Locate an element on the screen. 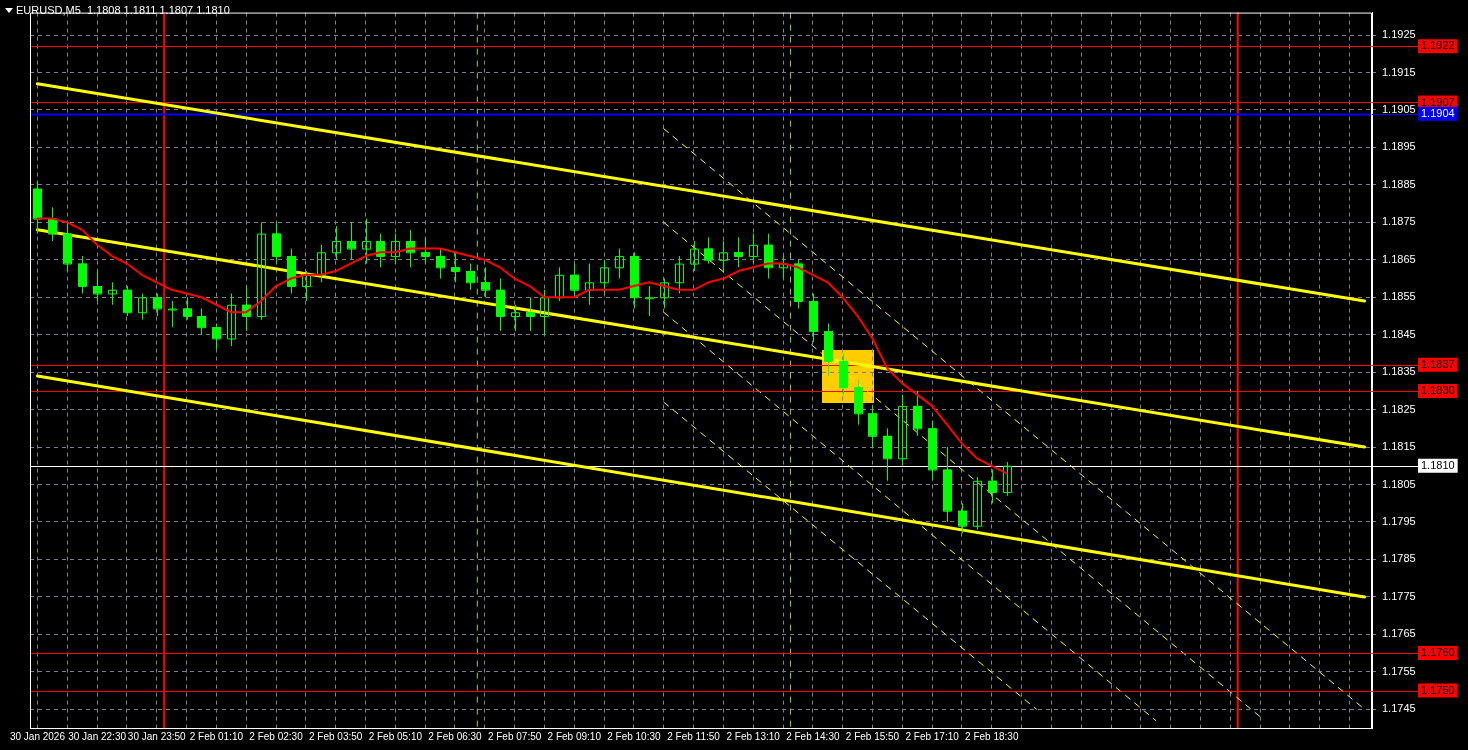  y-tick-label: 1.1765 is located at coordinates (1399, 633).